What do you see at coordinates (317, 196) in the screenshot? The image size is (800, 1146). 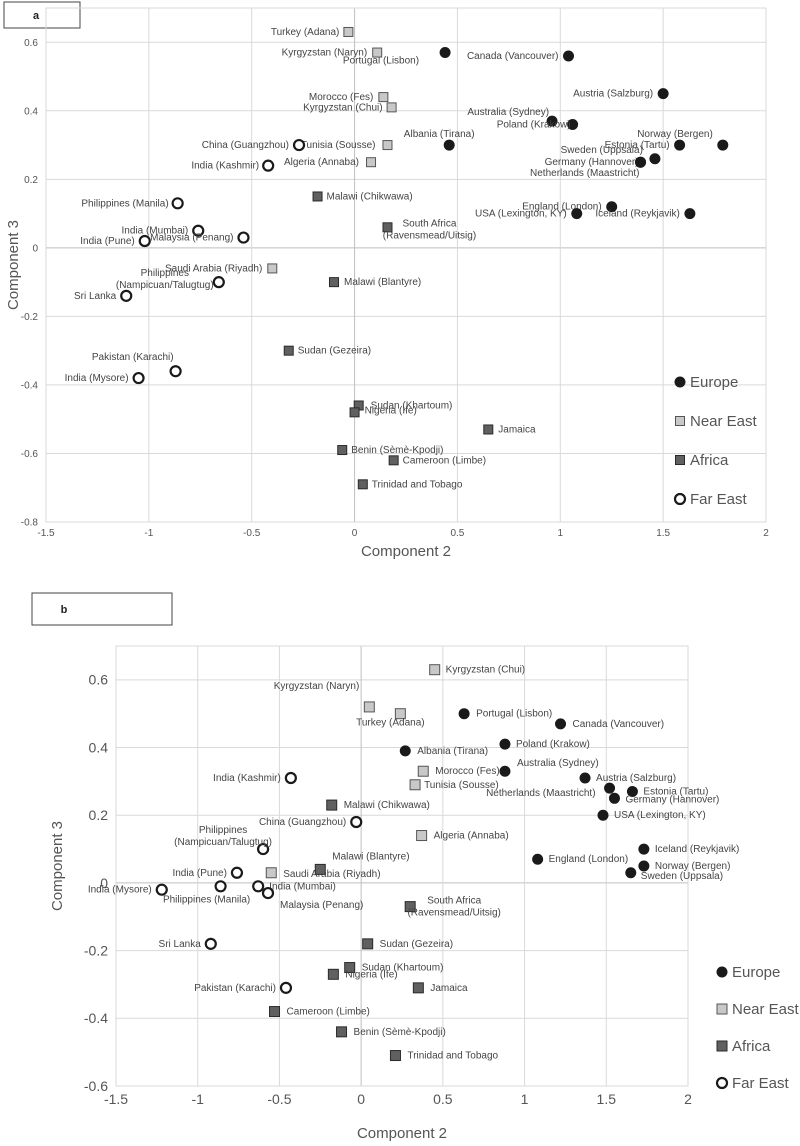 I see `data-point-malawi-chikwawa` at bounding box center [317, 196].